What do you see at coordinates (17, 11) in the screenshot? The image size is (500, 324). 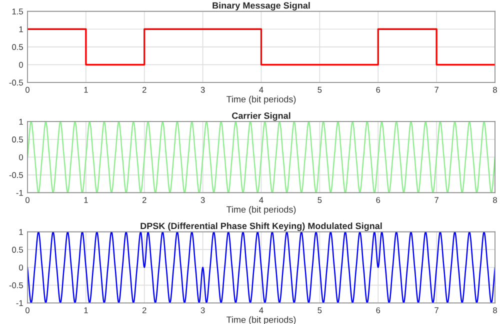 I see `y-tick-label: 1.5` at bounding box center [17, 11].